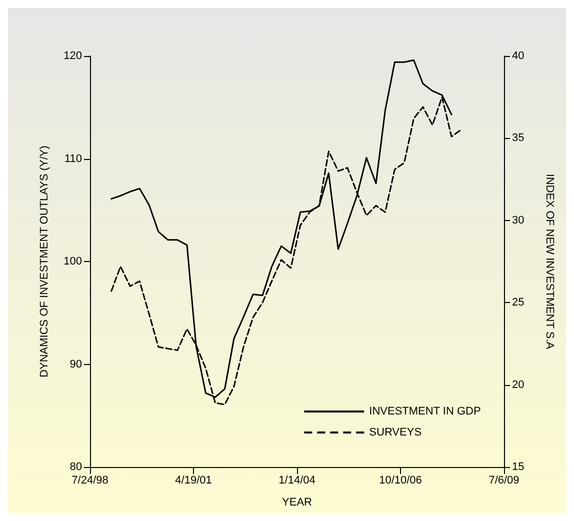 The width and height of the screenshot is (574, 521). What do you see at coordinates (73, 56) in the screenshot?
I see `y-tick-label: 120` at bounding box center [73, 56].